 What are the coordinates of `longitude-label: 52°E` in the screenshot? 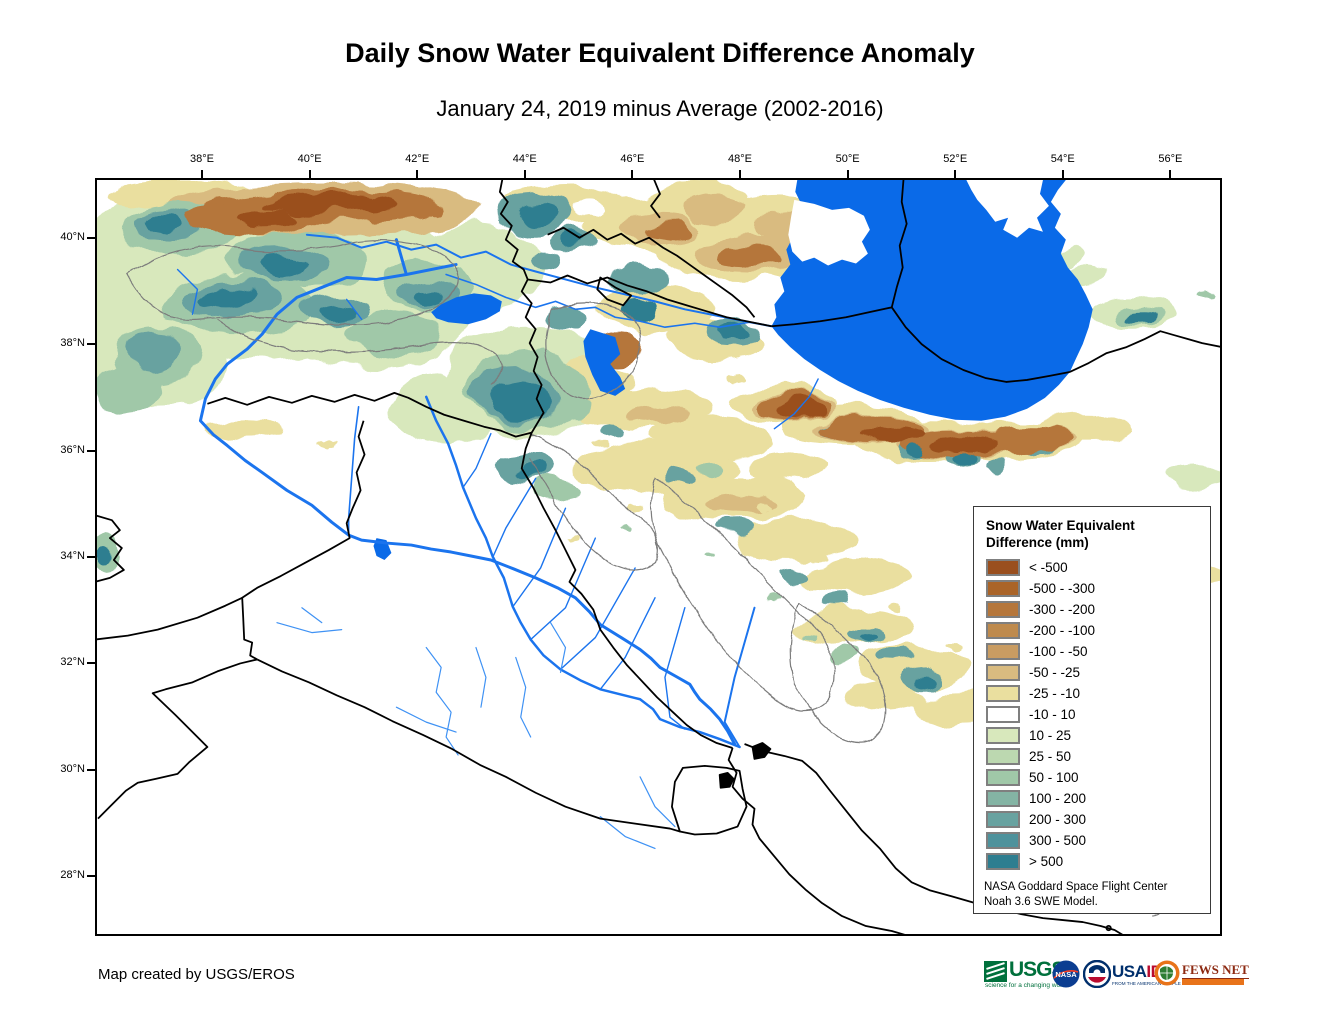 It's located at (955, 159).